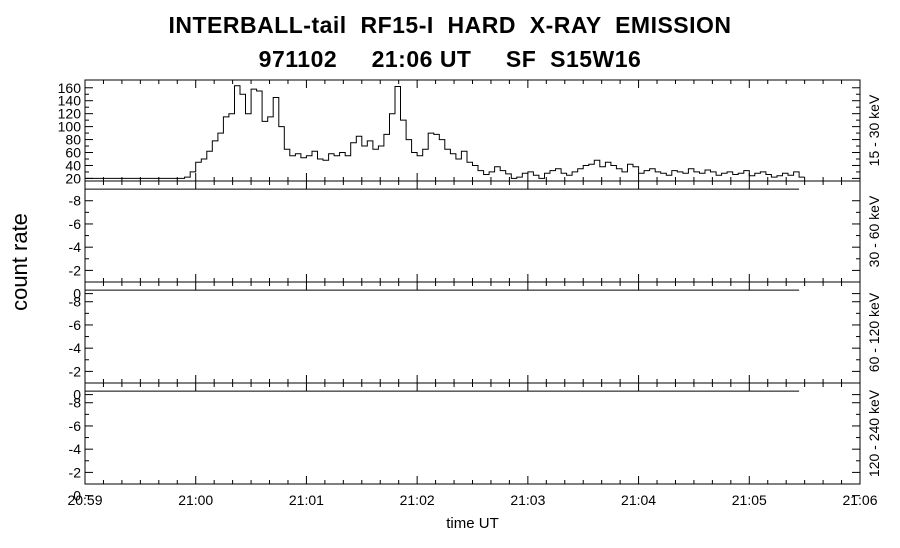 This screenshot has width=900, height=548. Describe the element at coordinates (749, 500) in the screenshot. I see `x-tick-label: 21:05` at that location.